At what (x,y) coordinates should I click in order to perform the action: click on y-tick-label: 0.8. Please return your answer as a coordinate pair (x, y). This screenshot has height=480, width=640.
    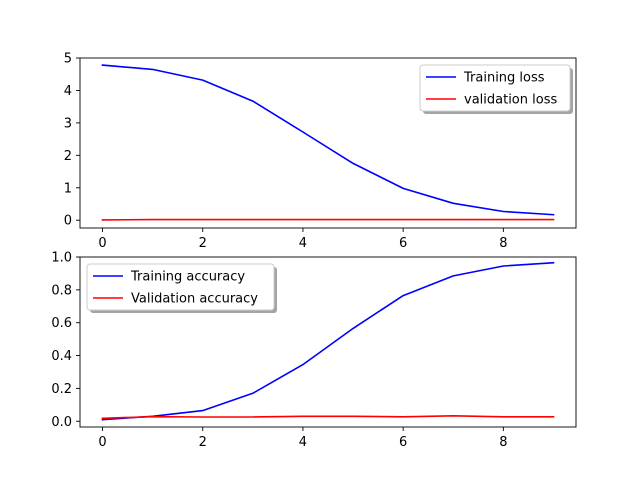
    Looking at the image, I should click on (61, 290).